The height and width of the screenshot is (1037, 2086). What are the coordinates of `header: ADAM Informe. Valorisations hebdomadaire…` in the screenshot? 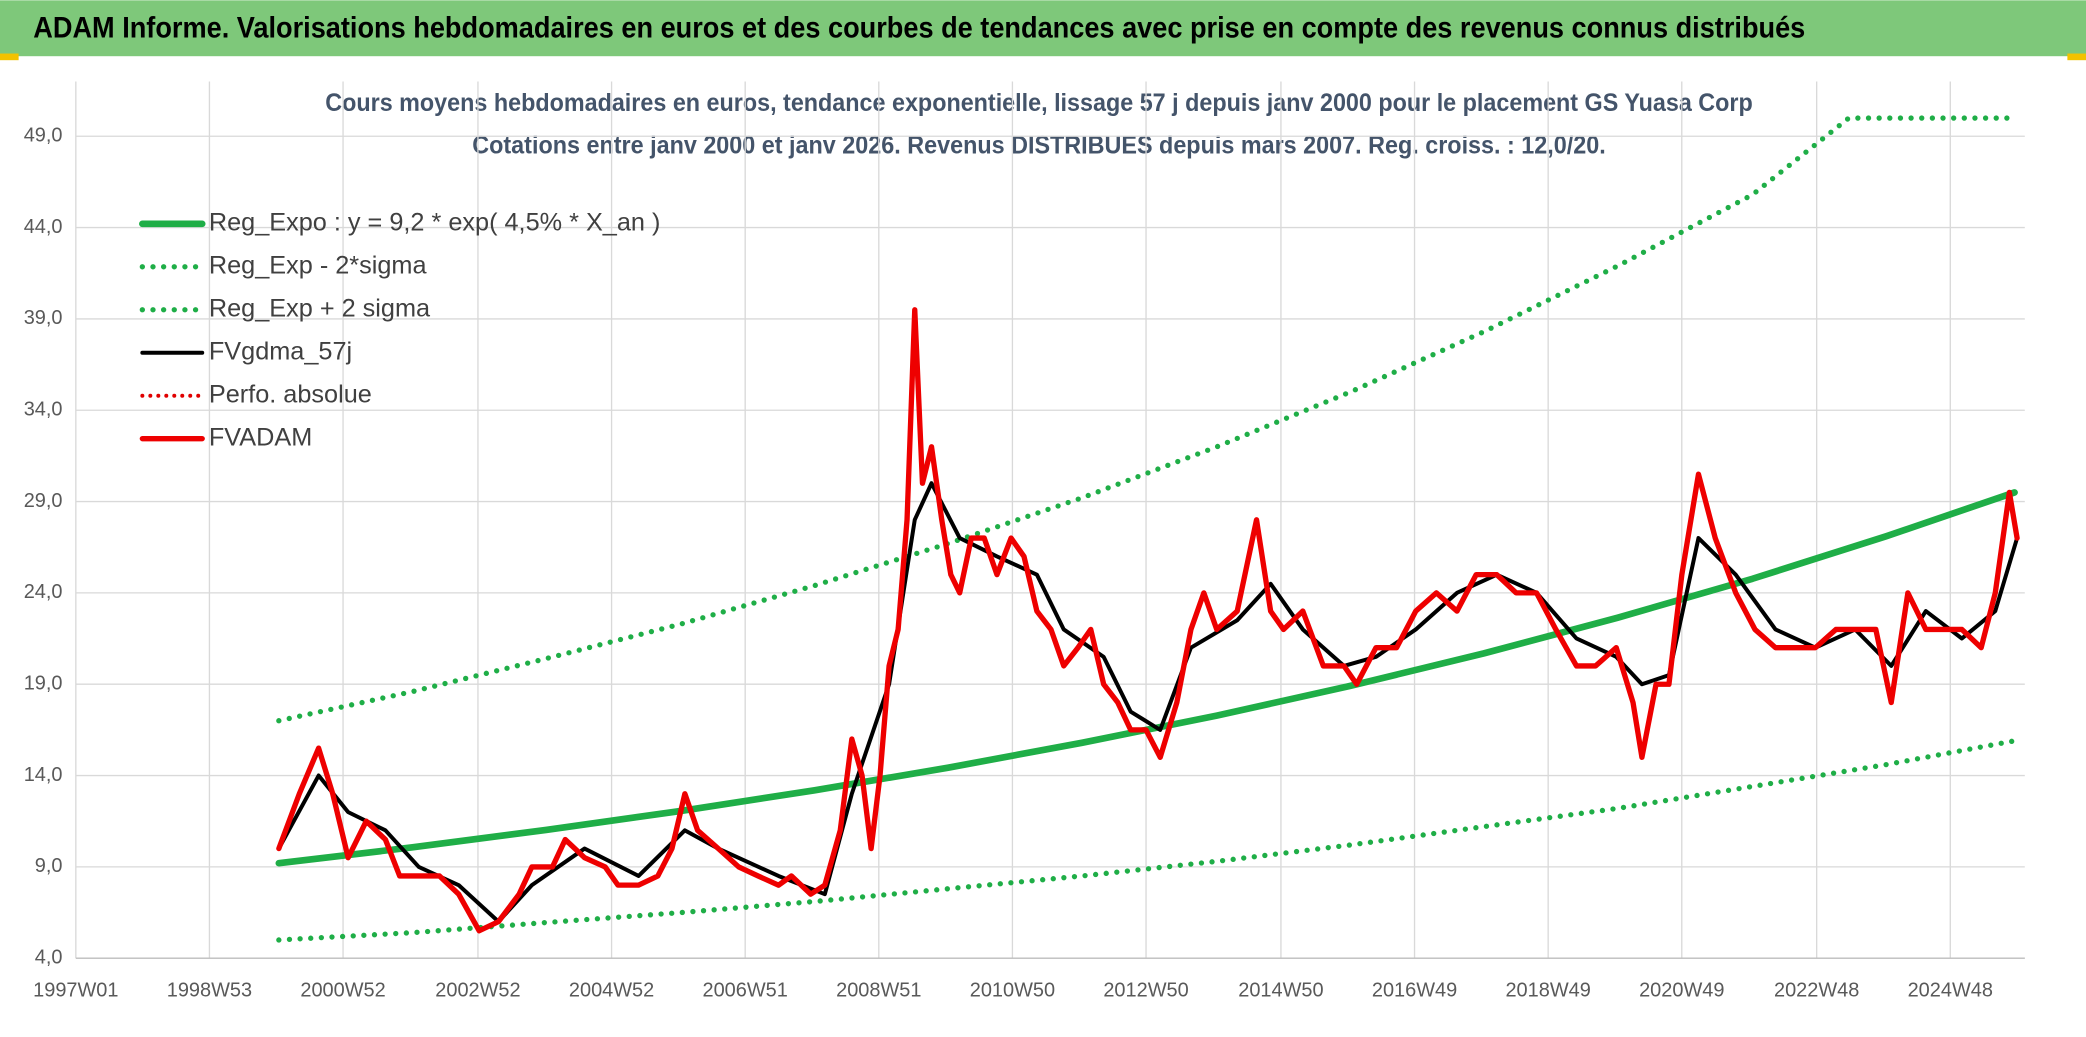 It's located at (919, 28).